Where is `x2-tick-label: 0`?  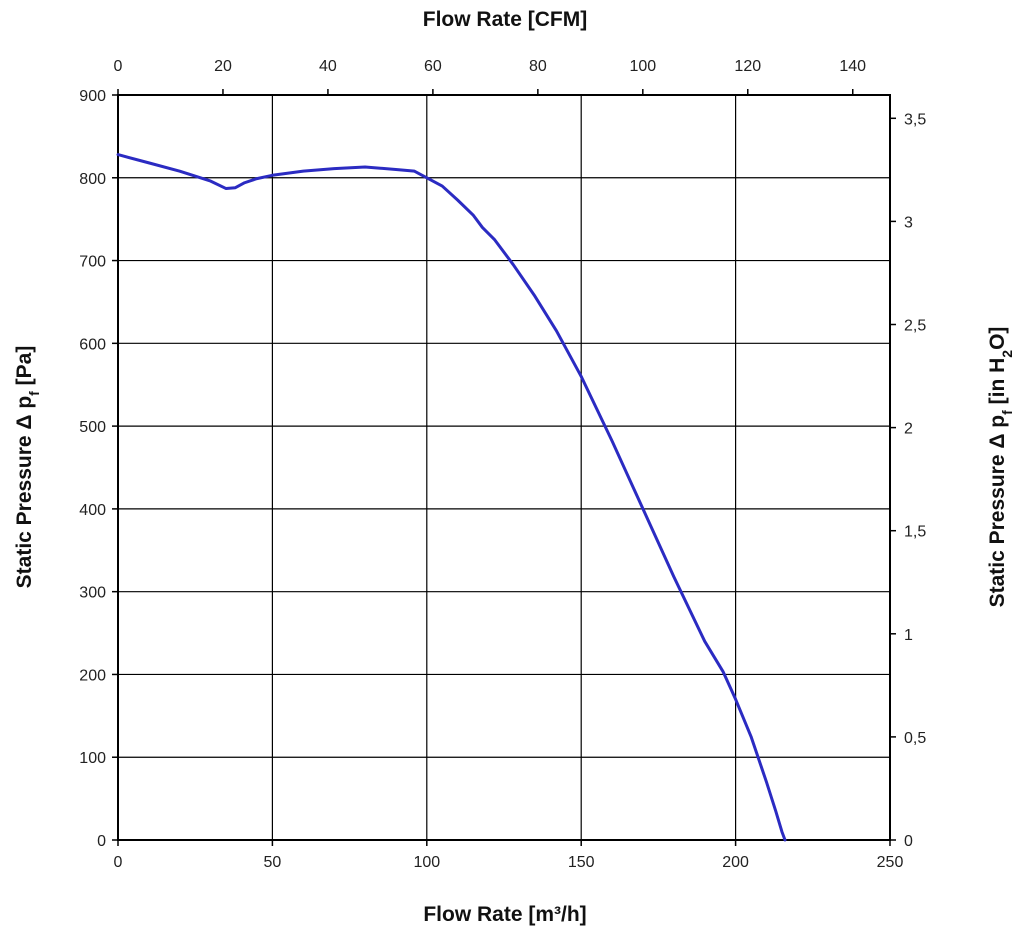
x2-tick-label: 0 is located at coordinates (118, 66).